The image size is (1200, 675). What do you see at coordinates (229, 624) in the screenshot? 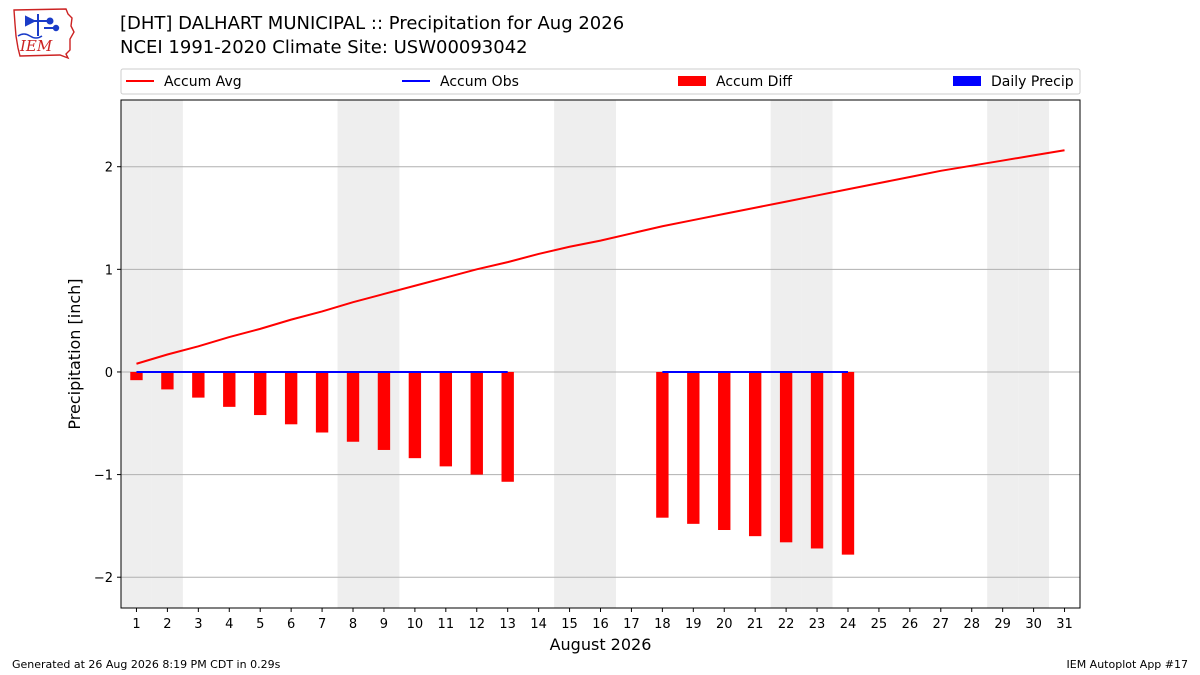
I see `x-tick-label-4: 4` at bounding box center [229, 624].